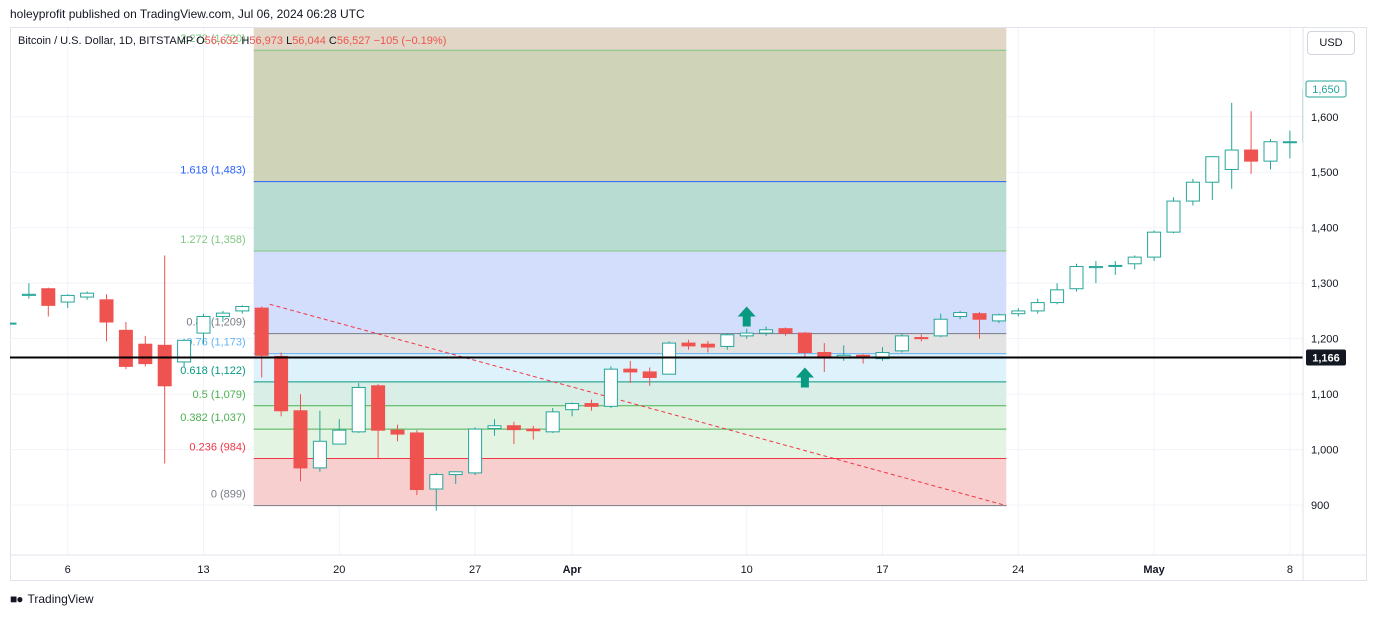 This screenshot has height=618, width=1379. I want to click on fib-level-label: 0.618 (1,122), so click(212, 371).